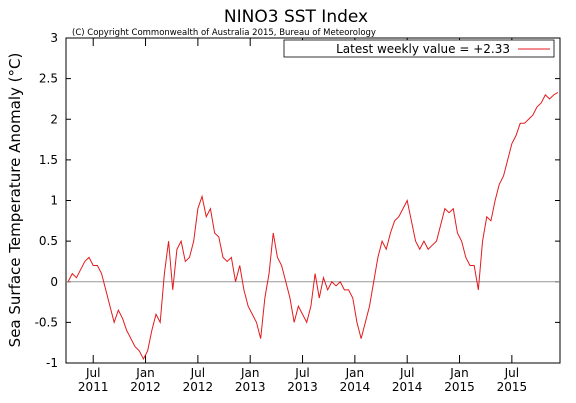 The height and width of the screenshot is (403, 576). Describe the element at coordinates (423, 49) in the screenshot. I see `legend-label: Latest weekly value = +2.33` at that location.